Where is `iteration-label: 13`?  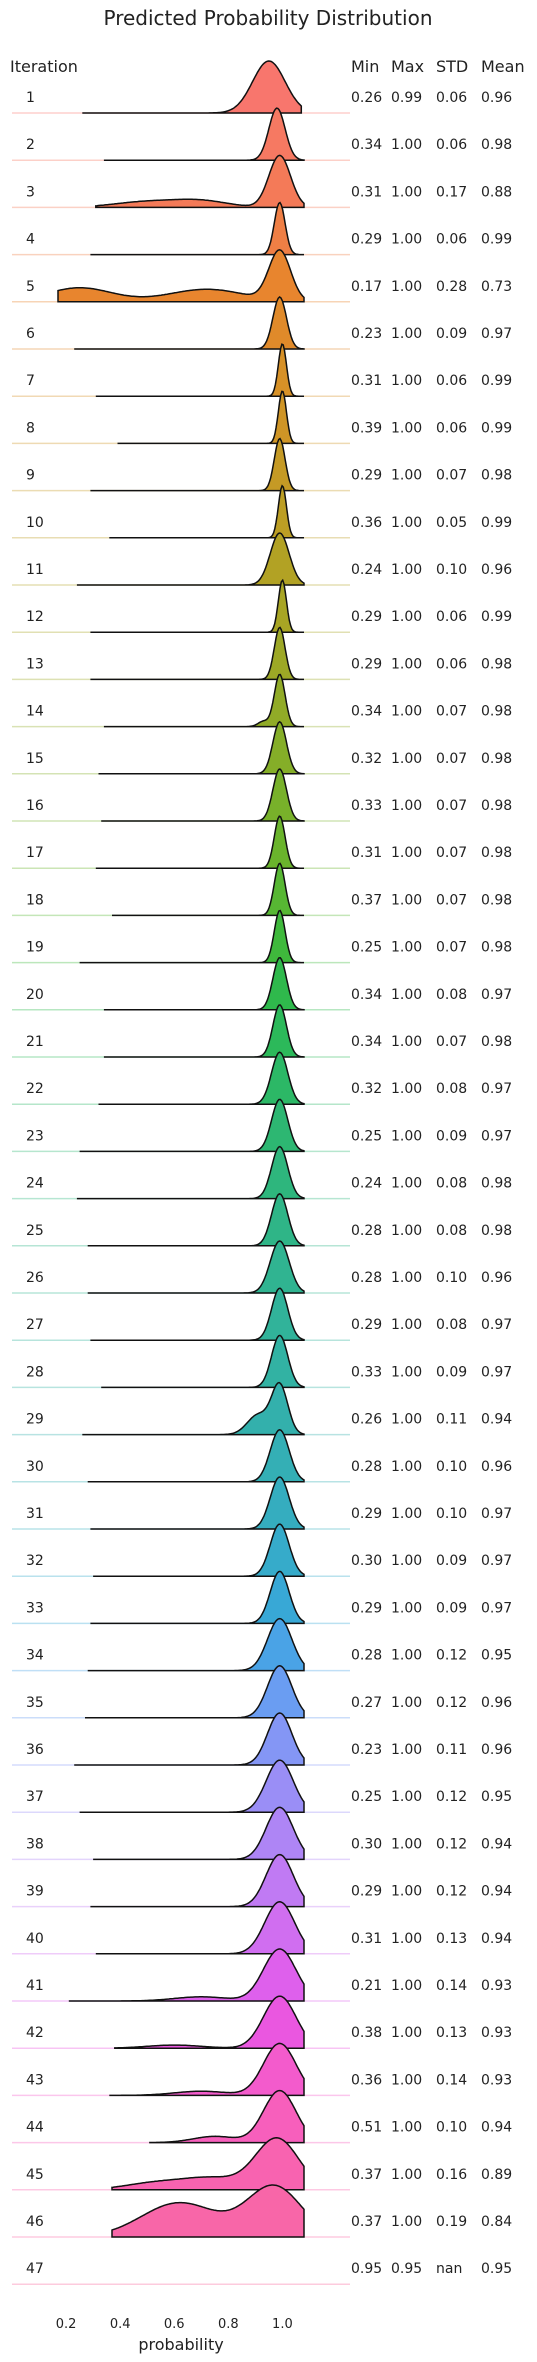 iteration-label: 13 is located at coordinates (35, 664).